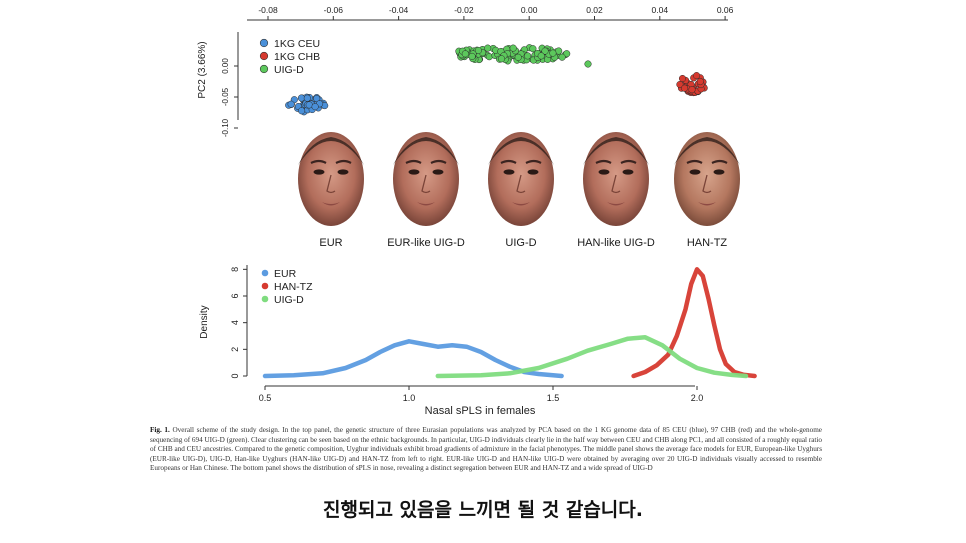 Image resolution: width=966 pixels, height=543 pixels. Describe the element at coordinates (697, 398) in the screenshot. I see `density-x-tick-label: 2.0` at that location.